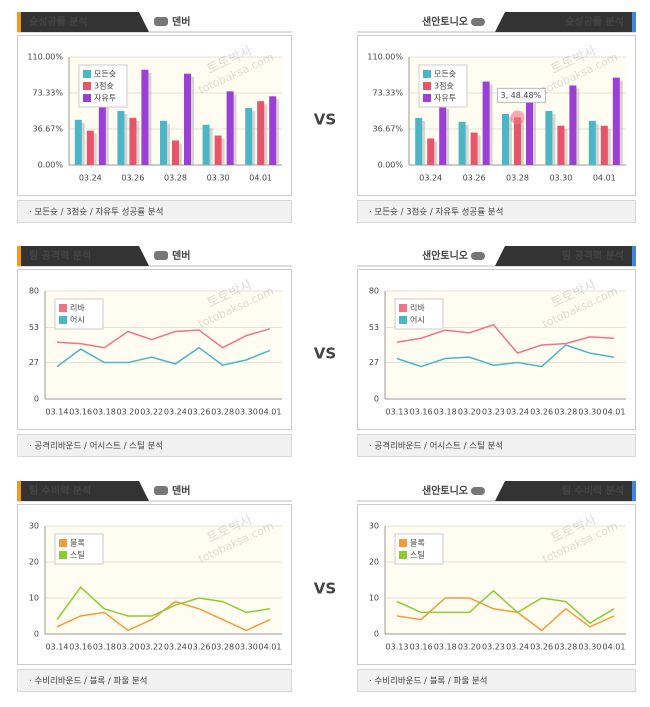 Image resolution: width=650 pixels, height=707 pixels. Describe the element at coordinates (51, 165) in the screenshot. I see `y-tick-label: 0.00%` at that location.